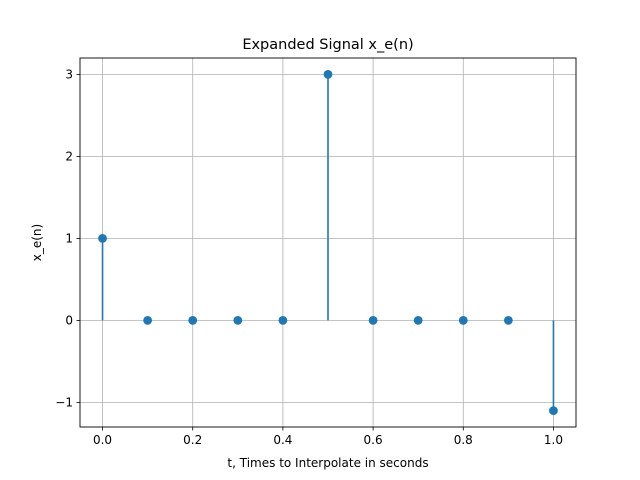 This screenshot has height=480, width=640. Describe the element at coordinates (373, 440) in the screenshot. I see `x-tick-label: 0.6` at that location.